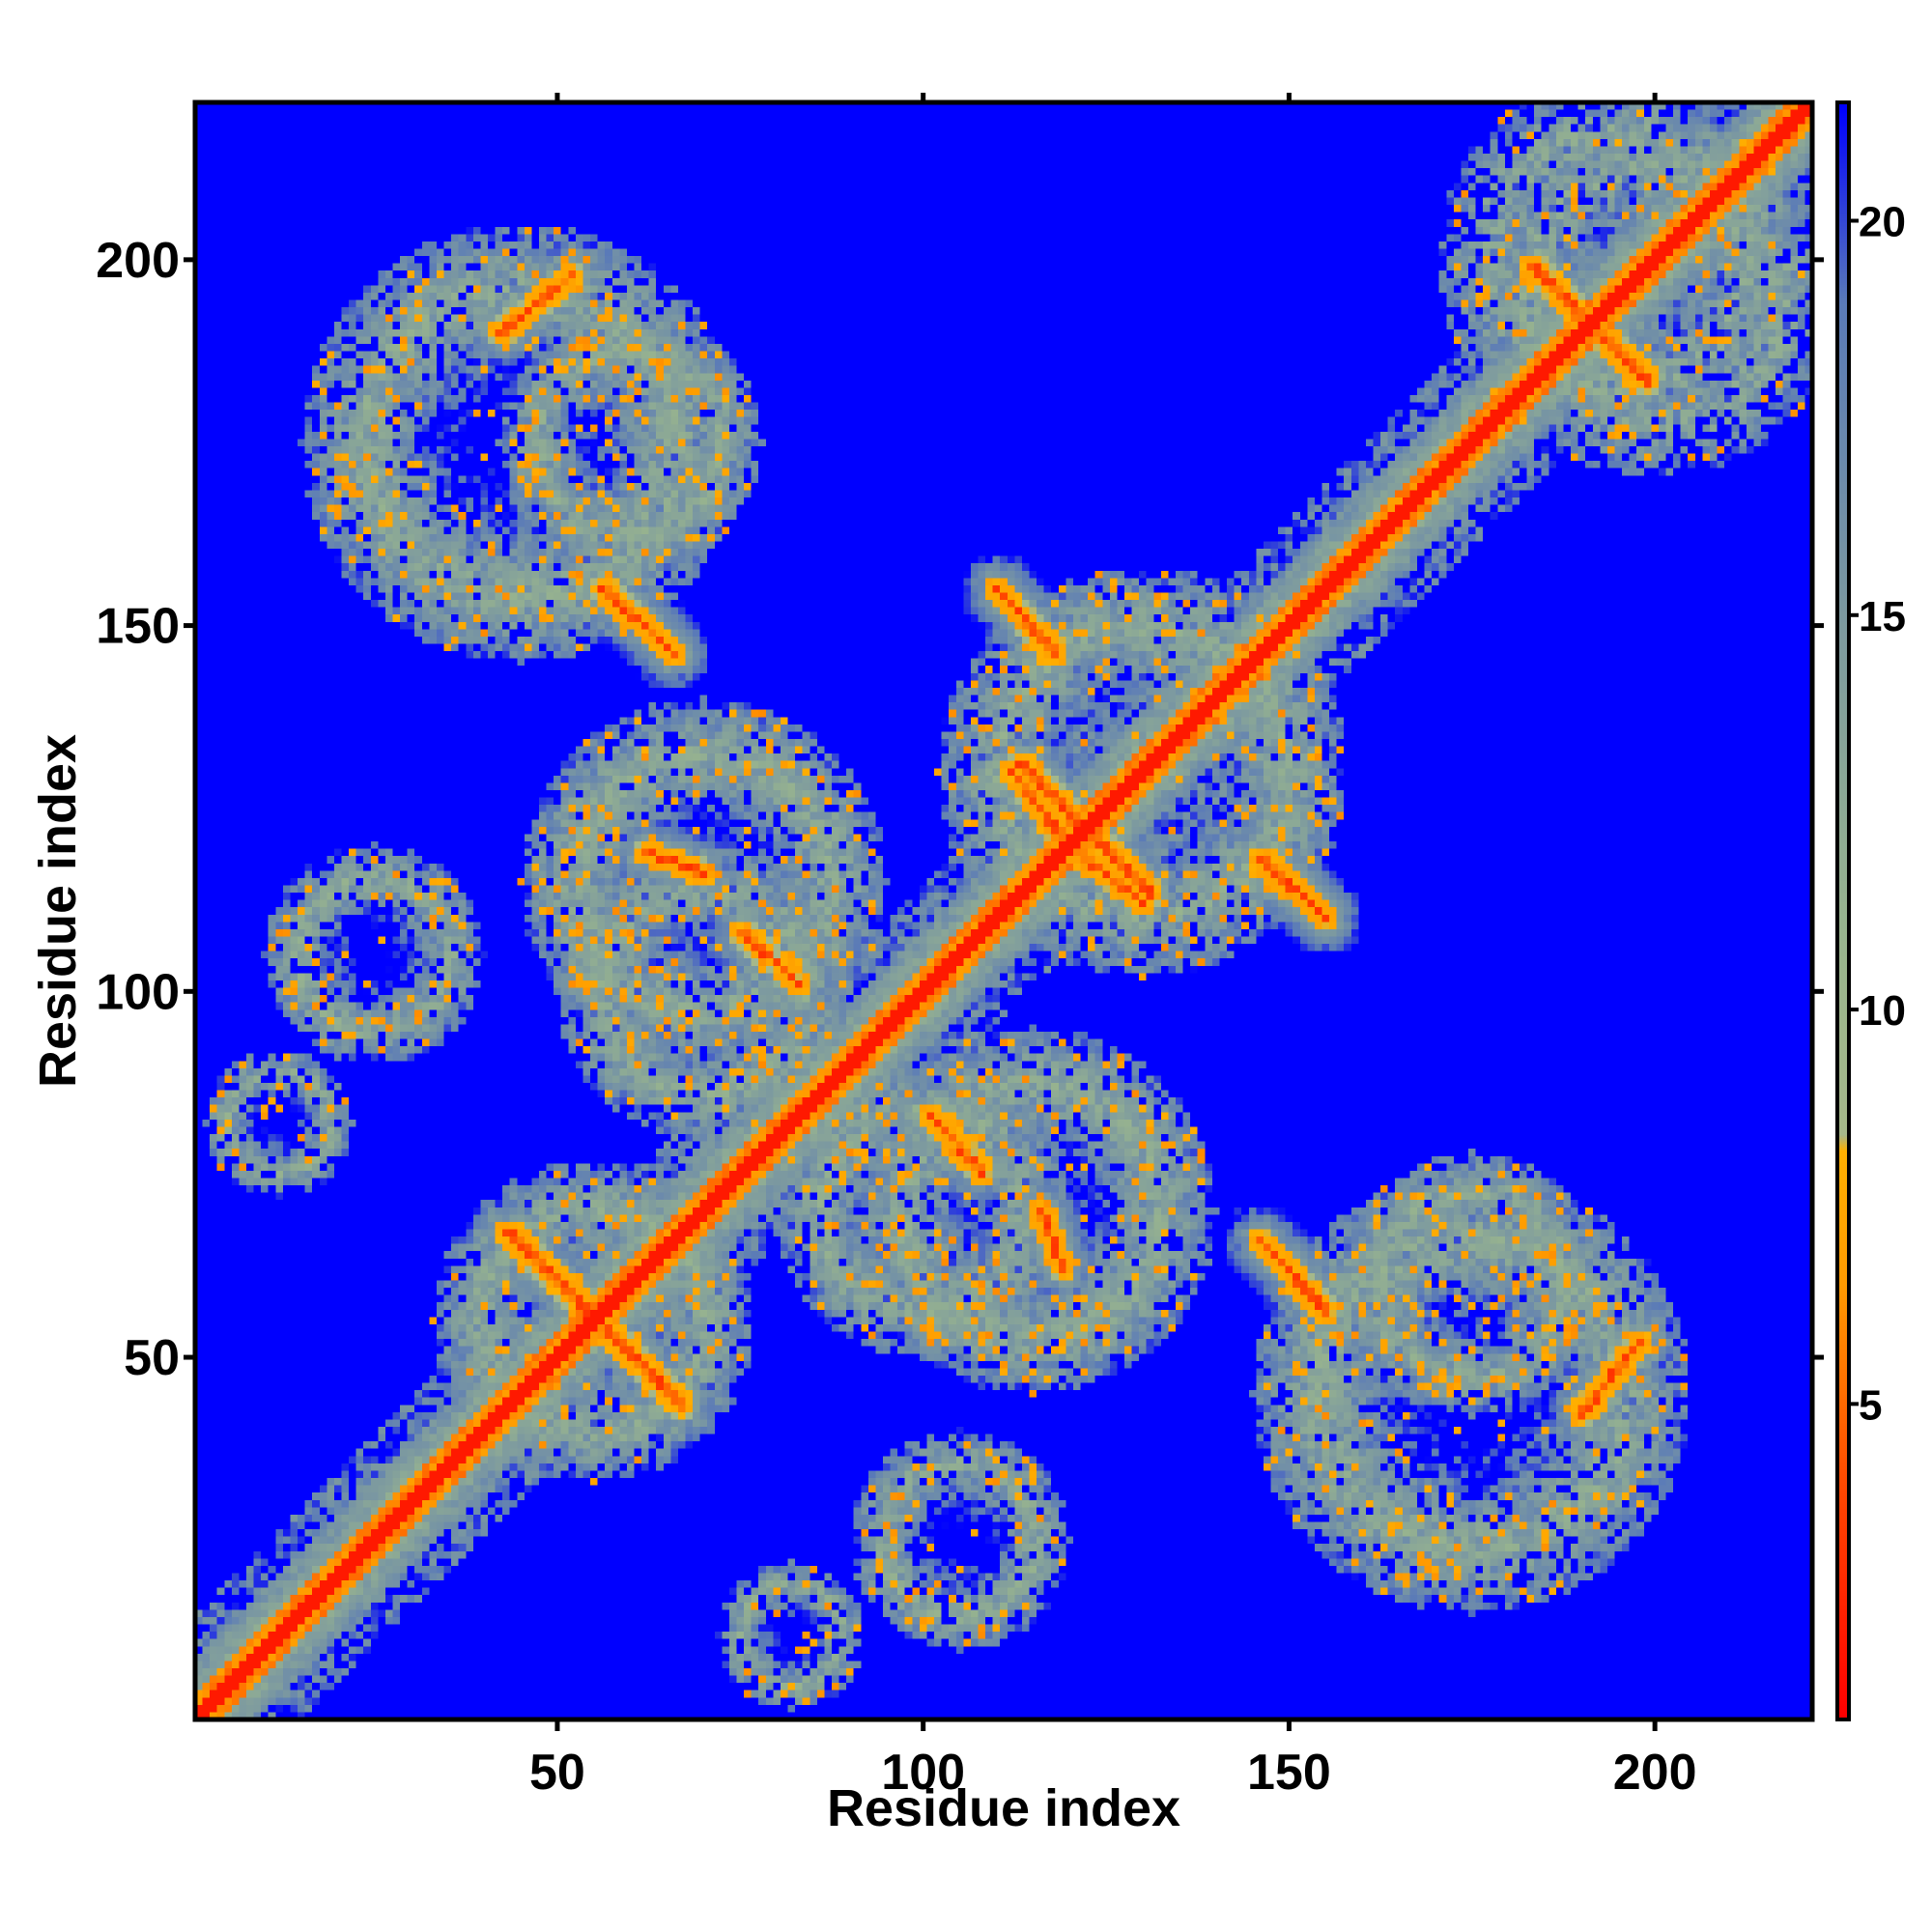 This screenshot has height=1932, width=1932. Describe the element at coordinates (1877, 813) in the screenshot. I see `colorbar-ticks: 5 10 15 20` at that location.